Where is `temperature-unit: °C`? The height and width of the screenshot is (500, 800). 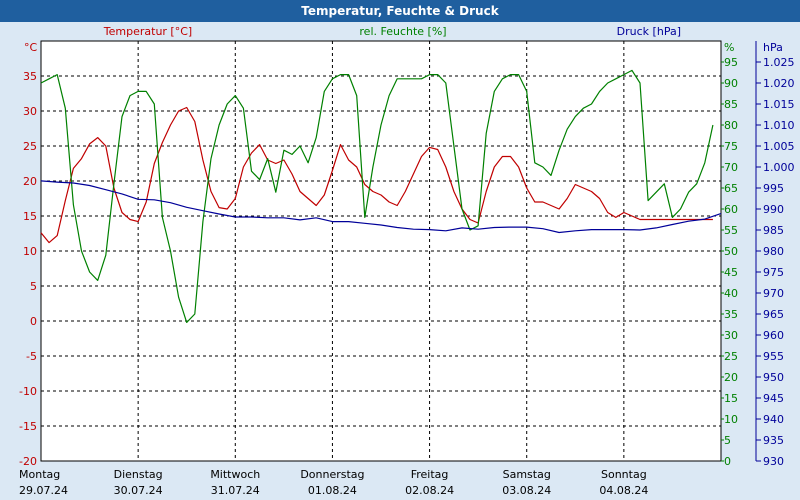 temperature-unit: °C is located at coordinates (31, 47).